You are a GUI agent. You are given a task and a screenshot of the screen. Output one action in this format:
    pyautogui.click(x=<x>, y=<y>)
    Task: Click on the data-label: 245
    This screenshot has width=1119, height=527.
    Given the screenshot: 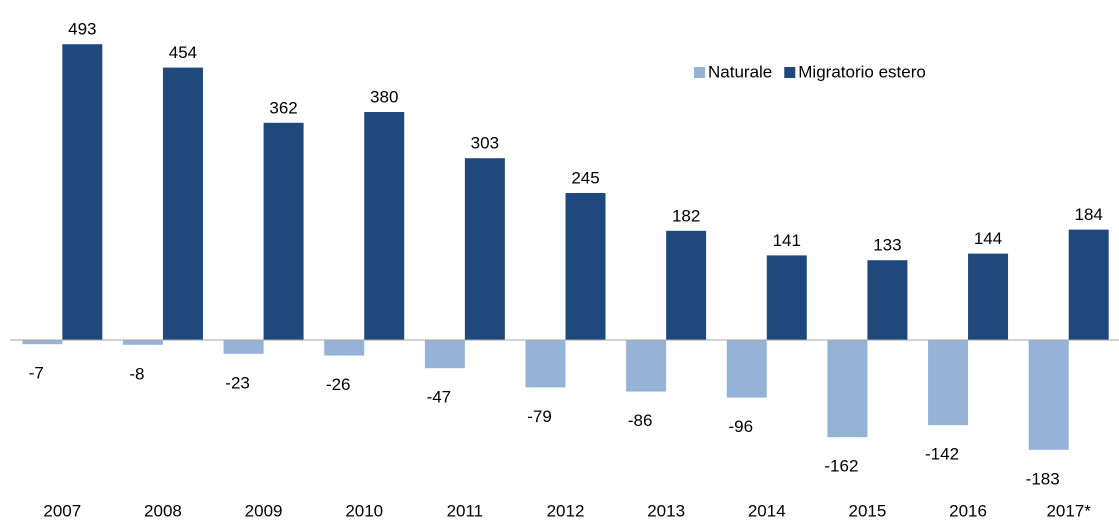 What is the action you would take?
    pyautogui.click(x=585, y=177)
    